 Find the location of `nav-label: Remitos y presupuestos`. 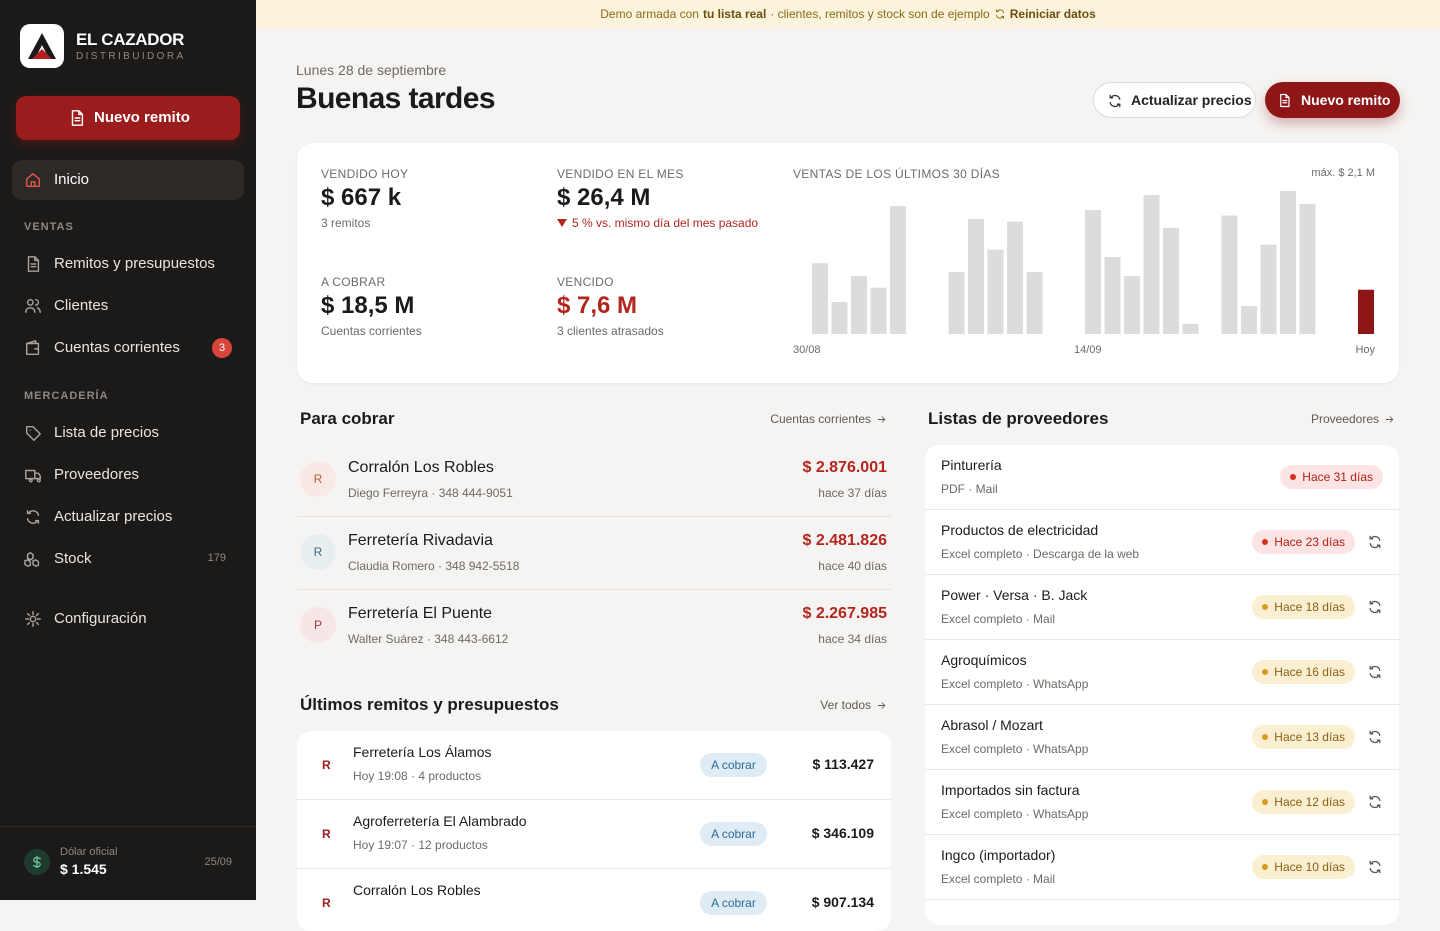

nav-label: Remitos y presupuestos is located at coordinates (134, 263).